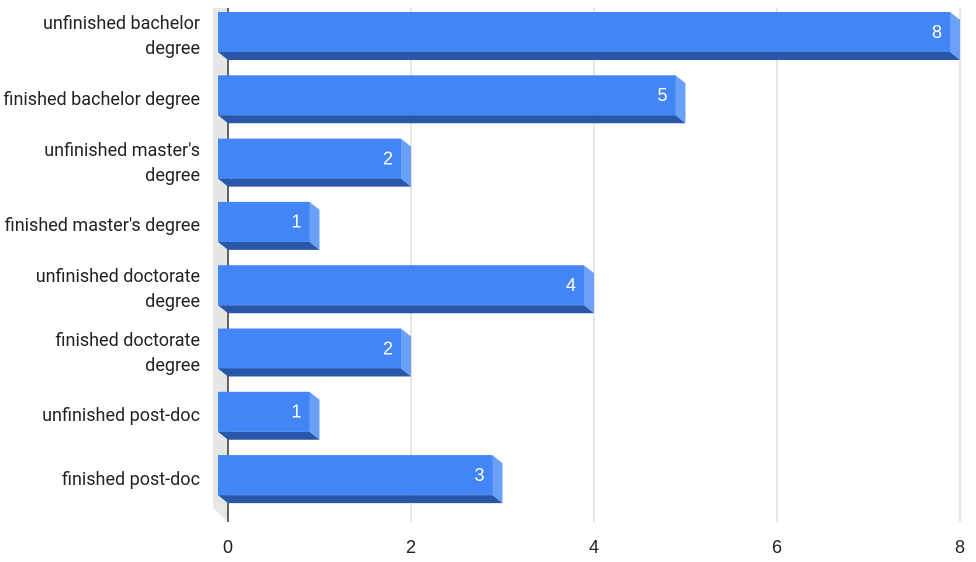 Image resolution: width=976 pixels, height=562 pixels. I want to click on value-label: 5, so click(662, 95).